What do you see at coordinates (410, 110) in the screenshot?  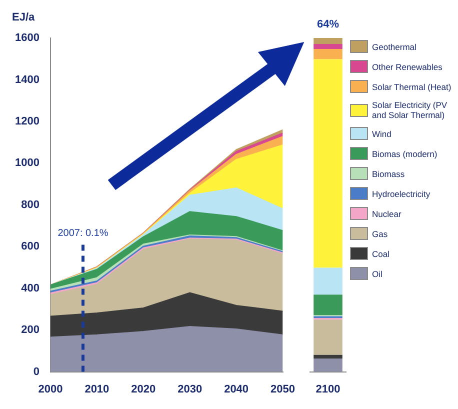 I see `legend-label: Solar Electricity (PV and Solar Thermal)` at bounding box center [410, 110].